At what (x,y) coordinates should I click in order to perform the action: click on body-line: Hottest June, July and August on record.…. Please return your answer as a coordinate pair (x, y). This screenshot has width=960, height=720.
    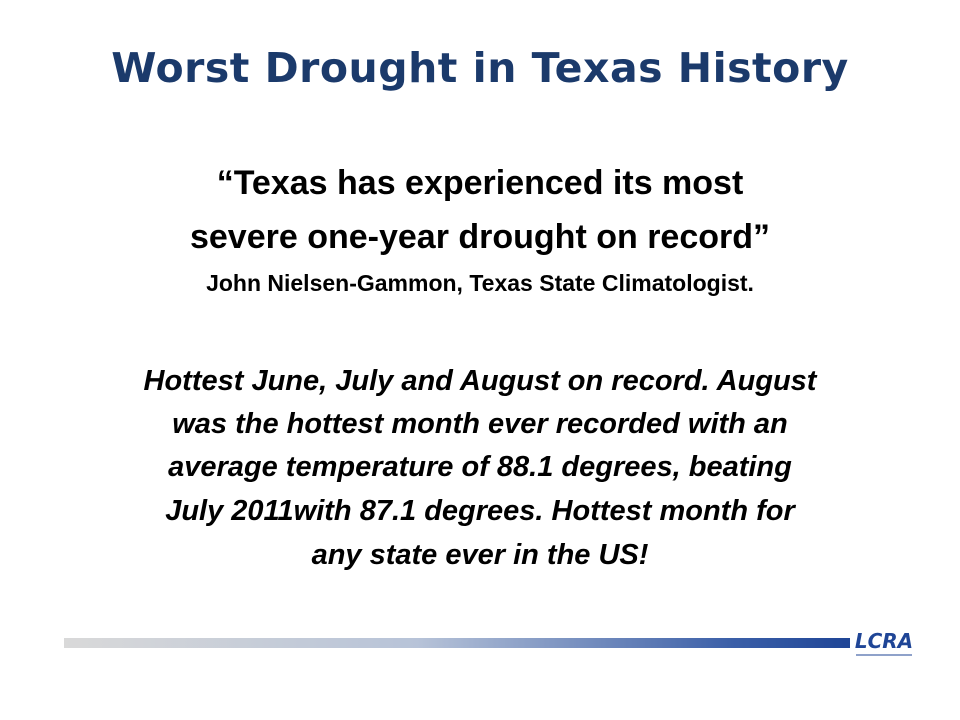
    Looking at the image, I should click on (480, 381).